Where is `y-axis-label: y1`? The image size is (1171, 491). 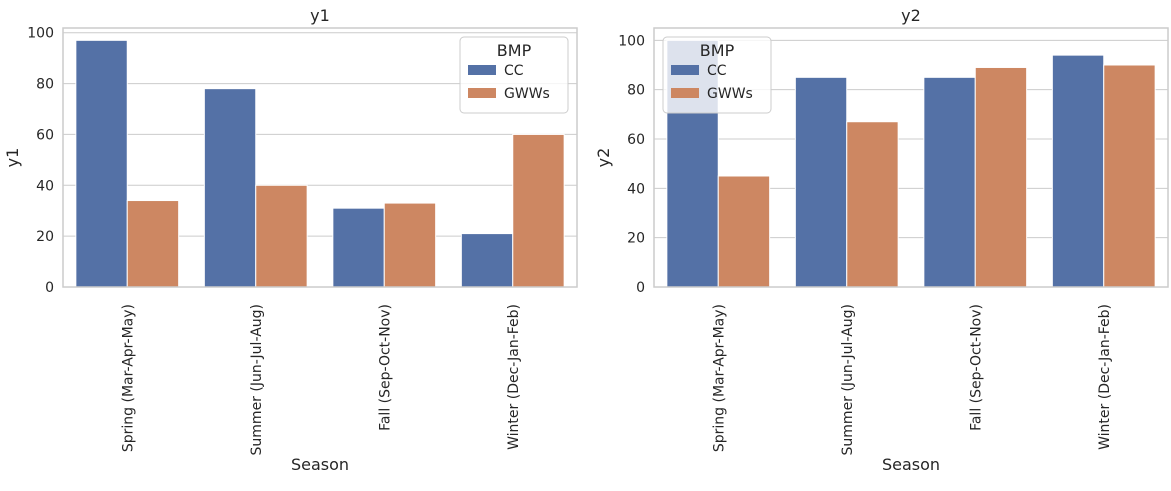
y-axis-label: y1 is located at coordinates (12, 158).